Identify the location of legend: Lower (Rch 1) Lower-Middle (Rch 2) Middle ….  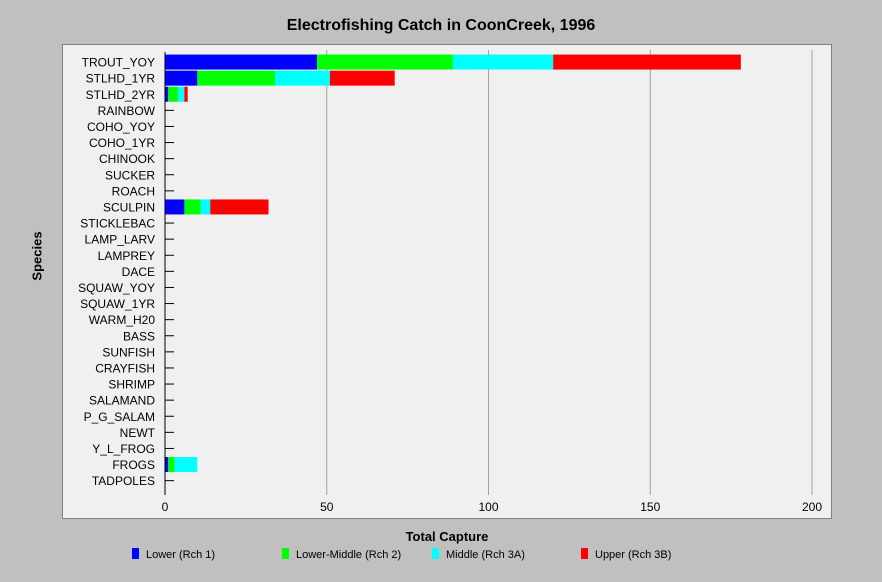
(441, 556).